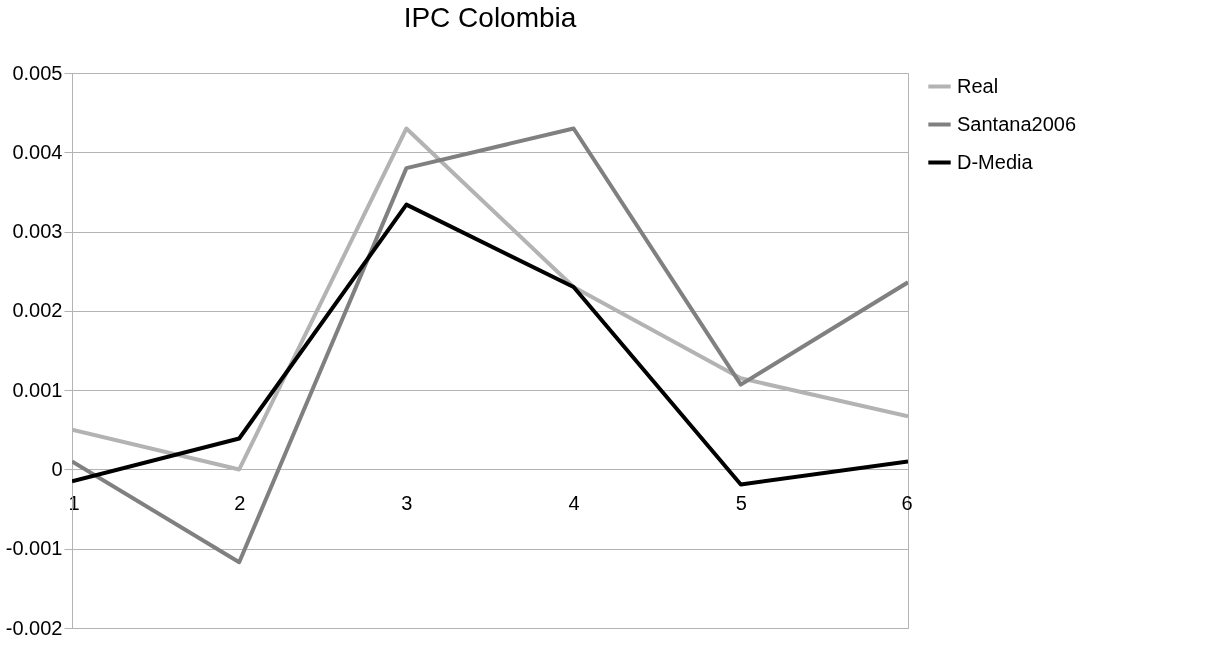  Describe the element at coordinates (907, 502) in the screenshot. I see `x-tick-label: 6` at that location.